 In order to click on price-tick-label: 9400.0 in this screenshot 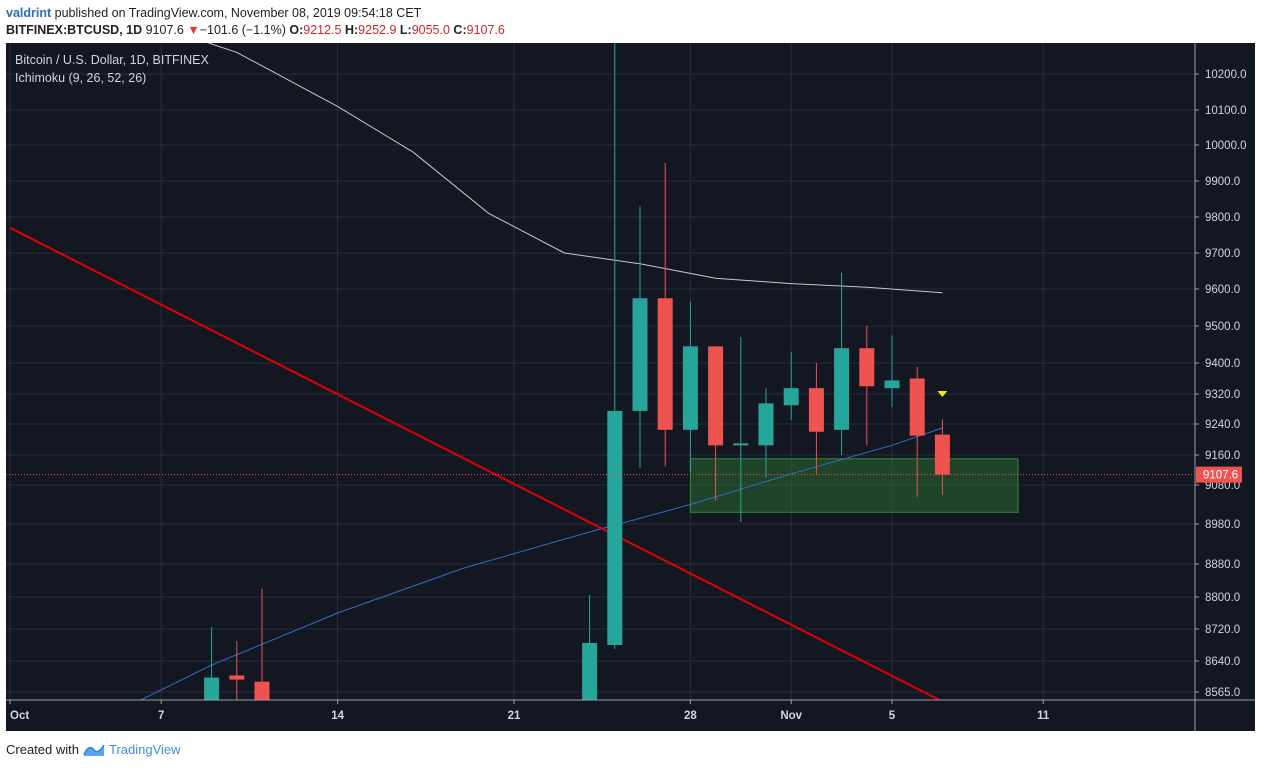, I will do `click(1222, 364)`.